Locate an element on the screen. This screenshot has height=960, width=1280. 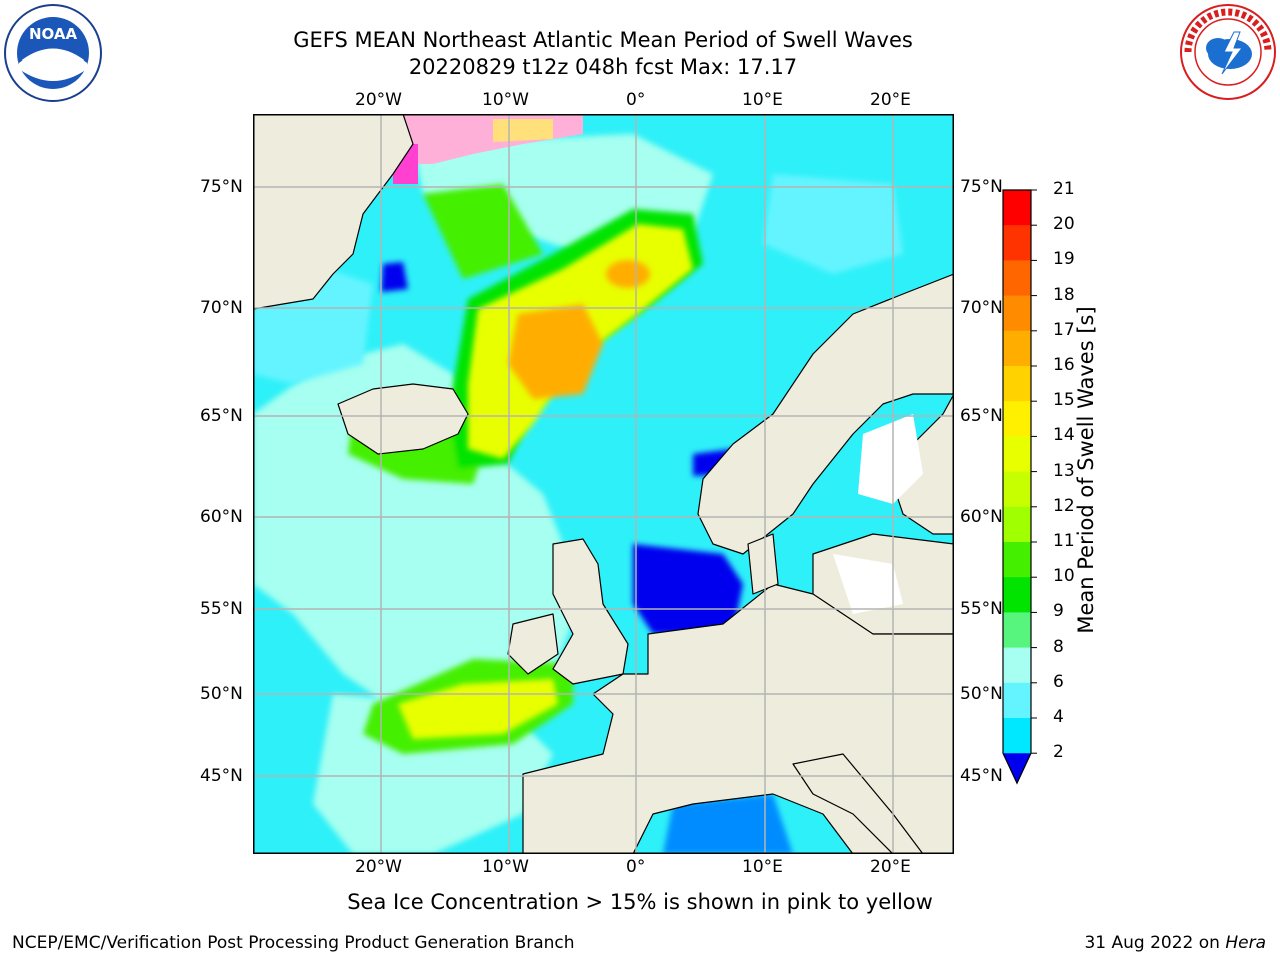
lat-label-right: 45°N is located at coordinates (981, 776).